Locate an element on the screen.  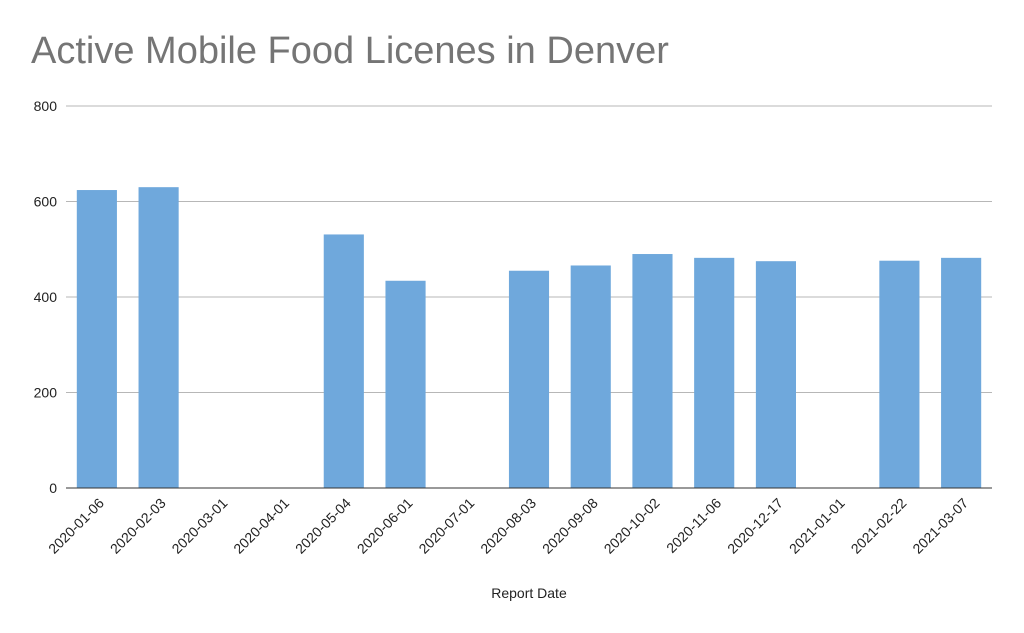
y-tick-label: 0 is located at coordinates (53, 488).